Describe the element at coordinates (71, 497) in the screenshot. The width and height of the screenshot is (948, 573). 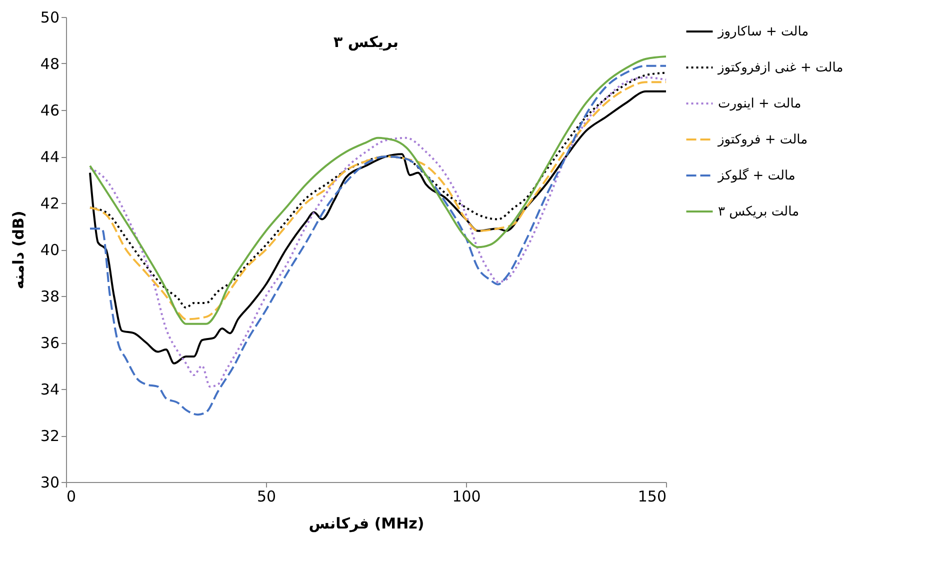
I see `x-tick-label: 0` at that location.